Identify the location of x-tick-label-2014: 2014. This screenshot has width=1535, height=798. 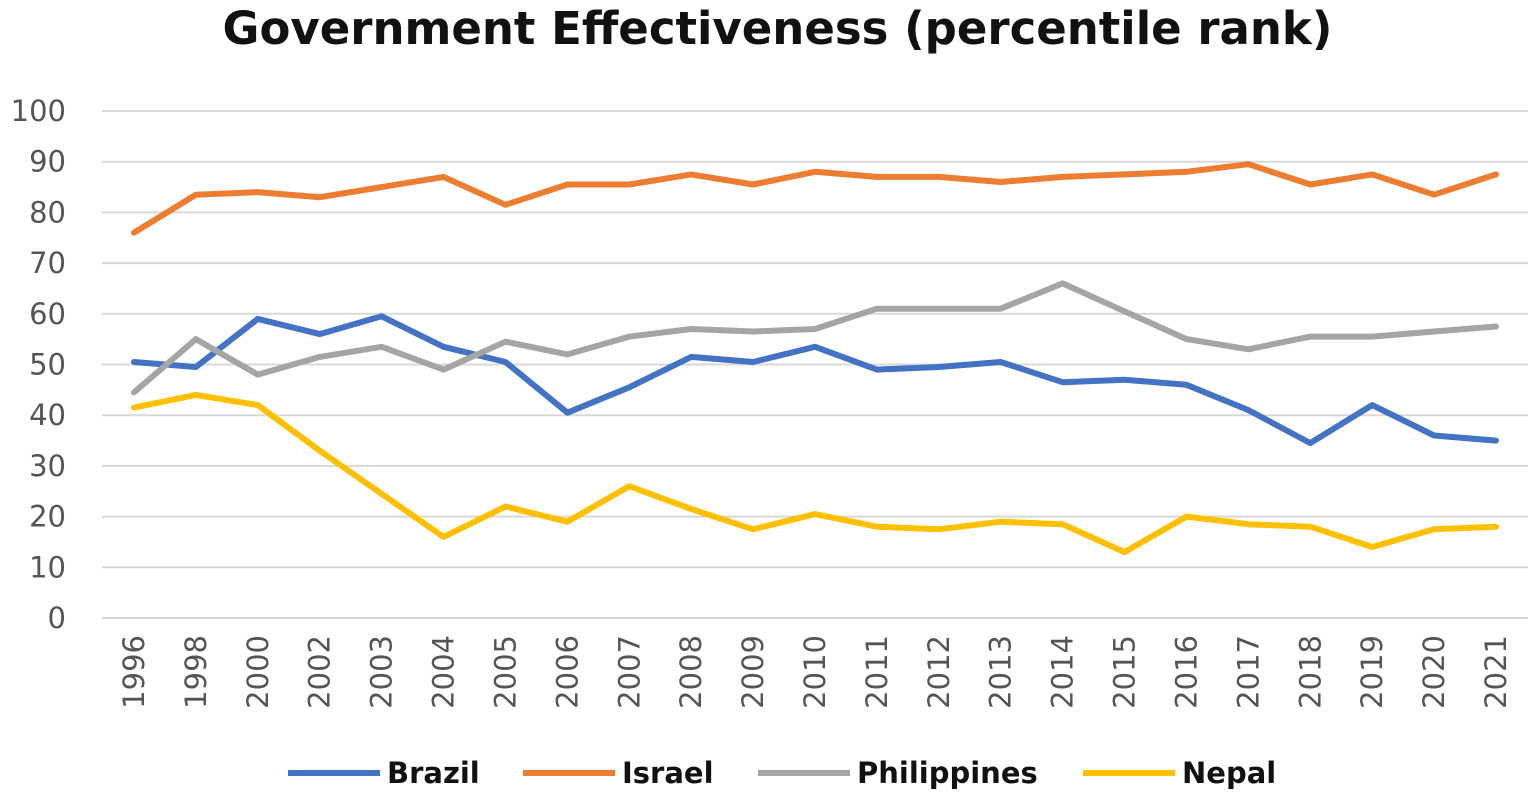
(1063, 672).